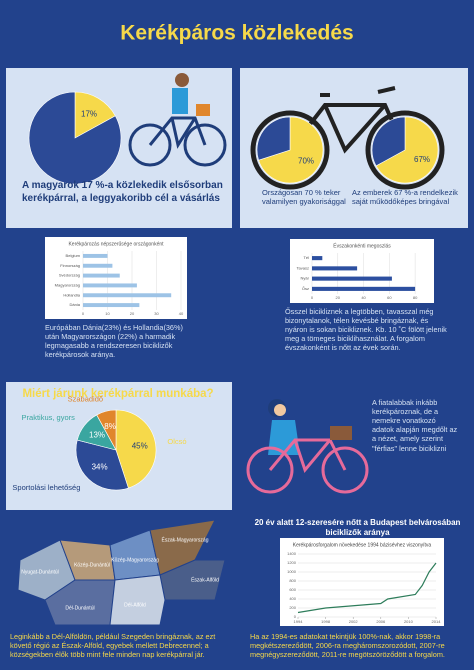 The image size is (474, 670). I want to click on chart-title: Kerékpározás népszerűsége országonként, so click(116, 244).